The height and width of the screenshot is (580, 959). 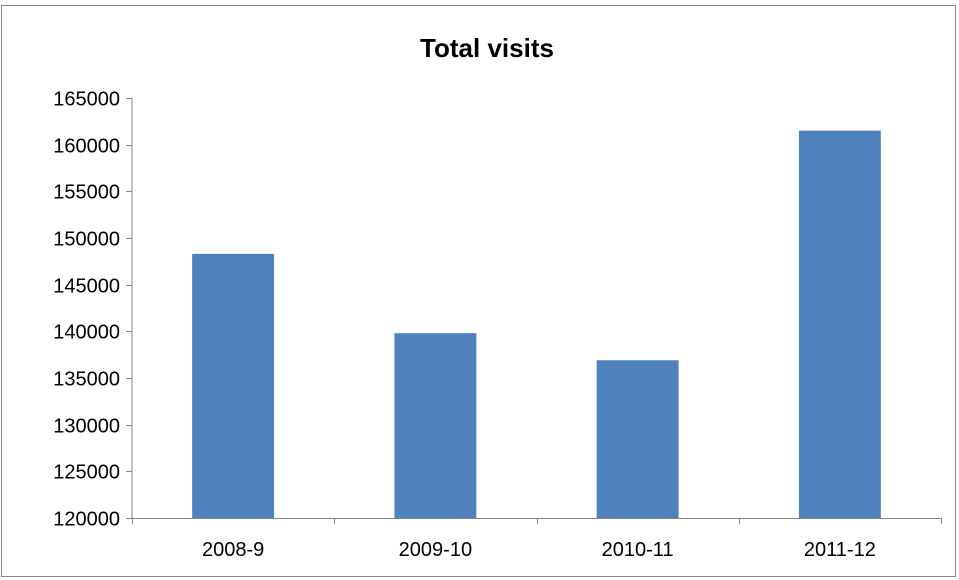 What do you see at coordinates (86, 473) in the screenshot?
I see `y-tick-label: 125000` at bounding box center [86, 473].